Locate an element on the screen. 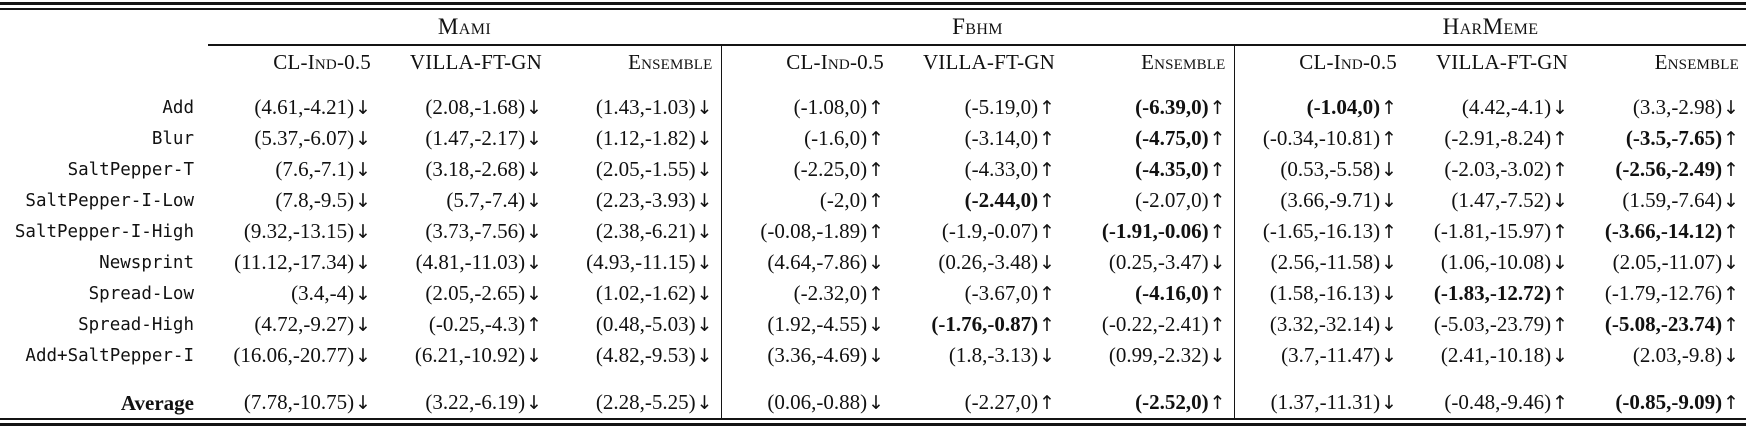 The width and height of the screenshot is (1746, 426). value-cell: (-5.08,-23.74)↑ is located at coordinates (1661, 324).